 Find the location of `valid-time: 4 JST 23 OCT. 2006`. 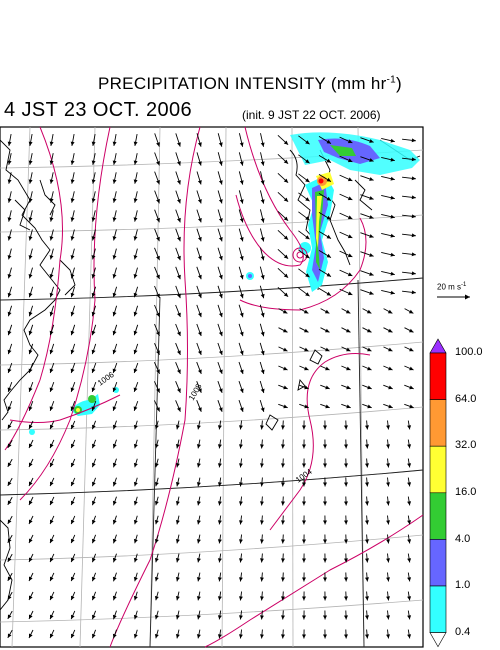

valid-time: 4 JST 23 OCT. 2006 is located at coordinates (98, 110).